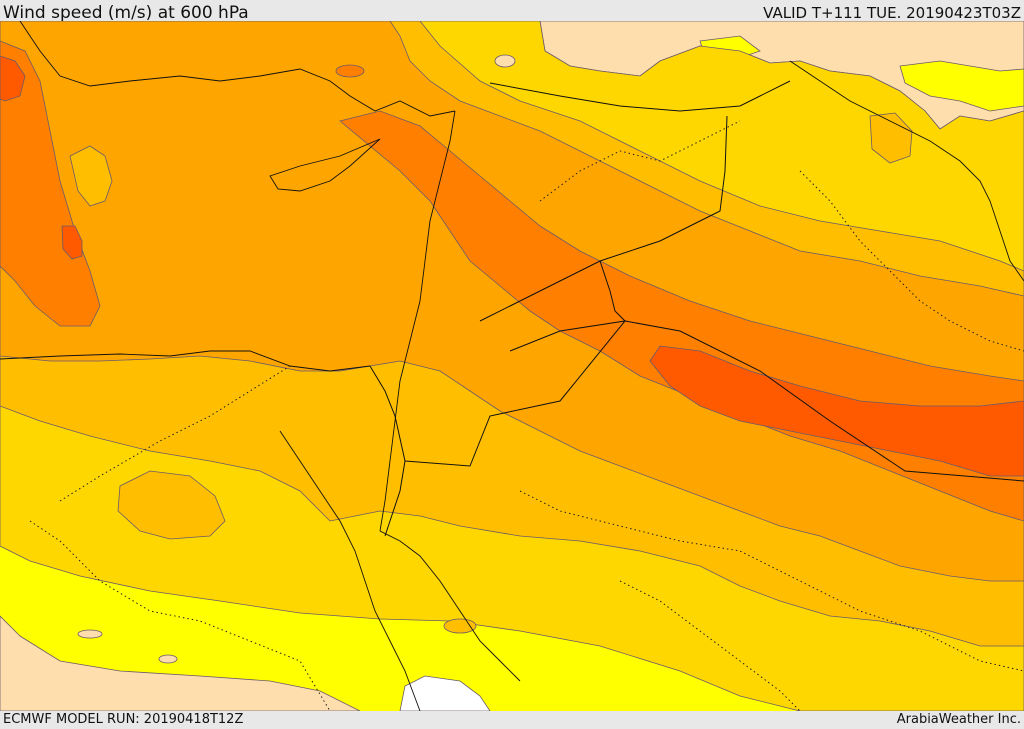 This screenshot has width=1024, height=729. What do you see at coordinates (171, 505) in the screenshot?
I see `contour-fresh-patch-south` at bounding box center [171, 505].